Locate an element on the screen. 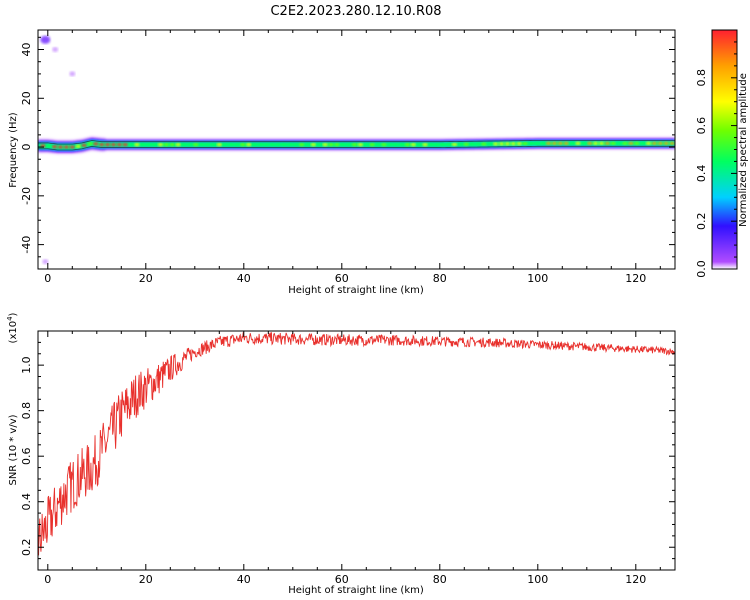 The height and width of the screenshot is (600, 750). snr-y-multiplier: (x104) is located at coordinates (12, 327).